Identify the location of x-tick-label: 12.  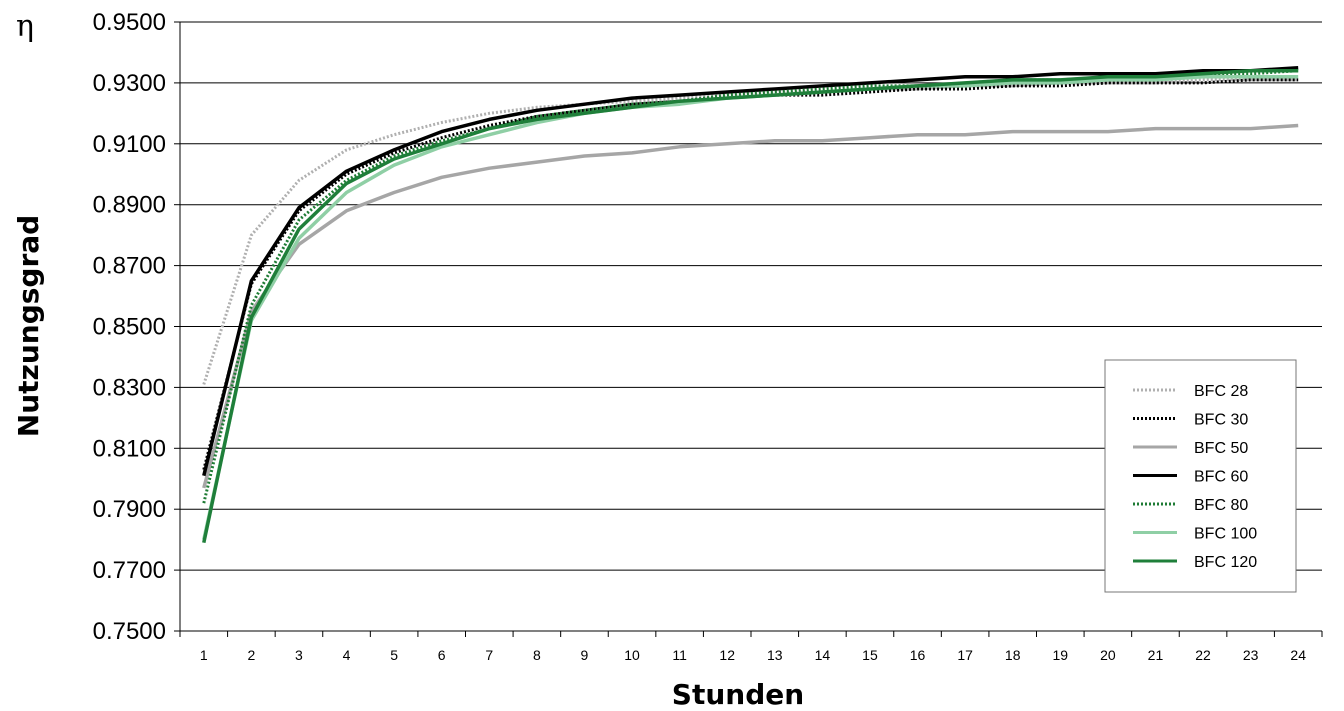
(727, 655).